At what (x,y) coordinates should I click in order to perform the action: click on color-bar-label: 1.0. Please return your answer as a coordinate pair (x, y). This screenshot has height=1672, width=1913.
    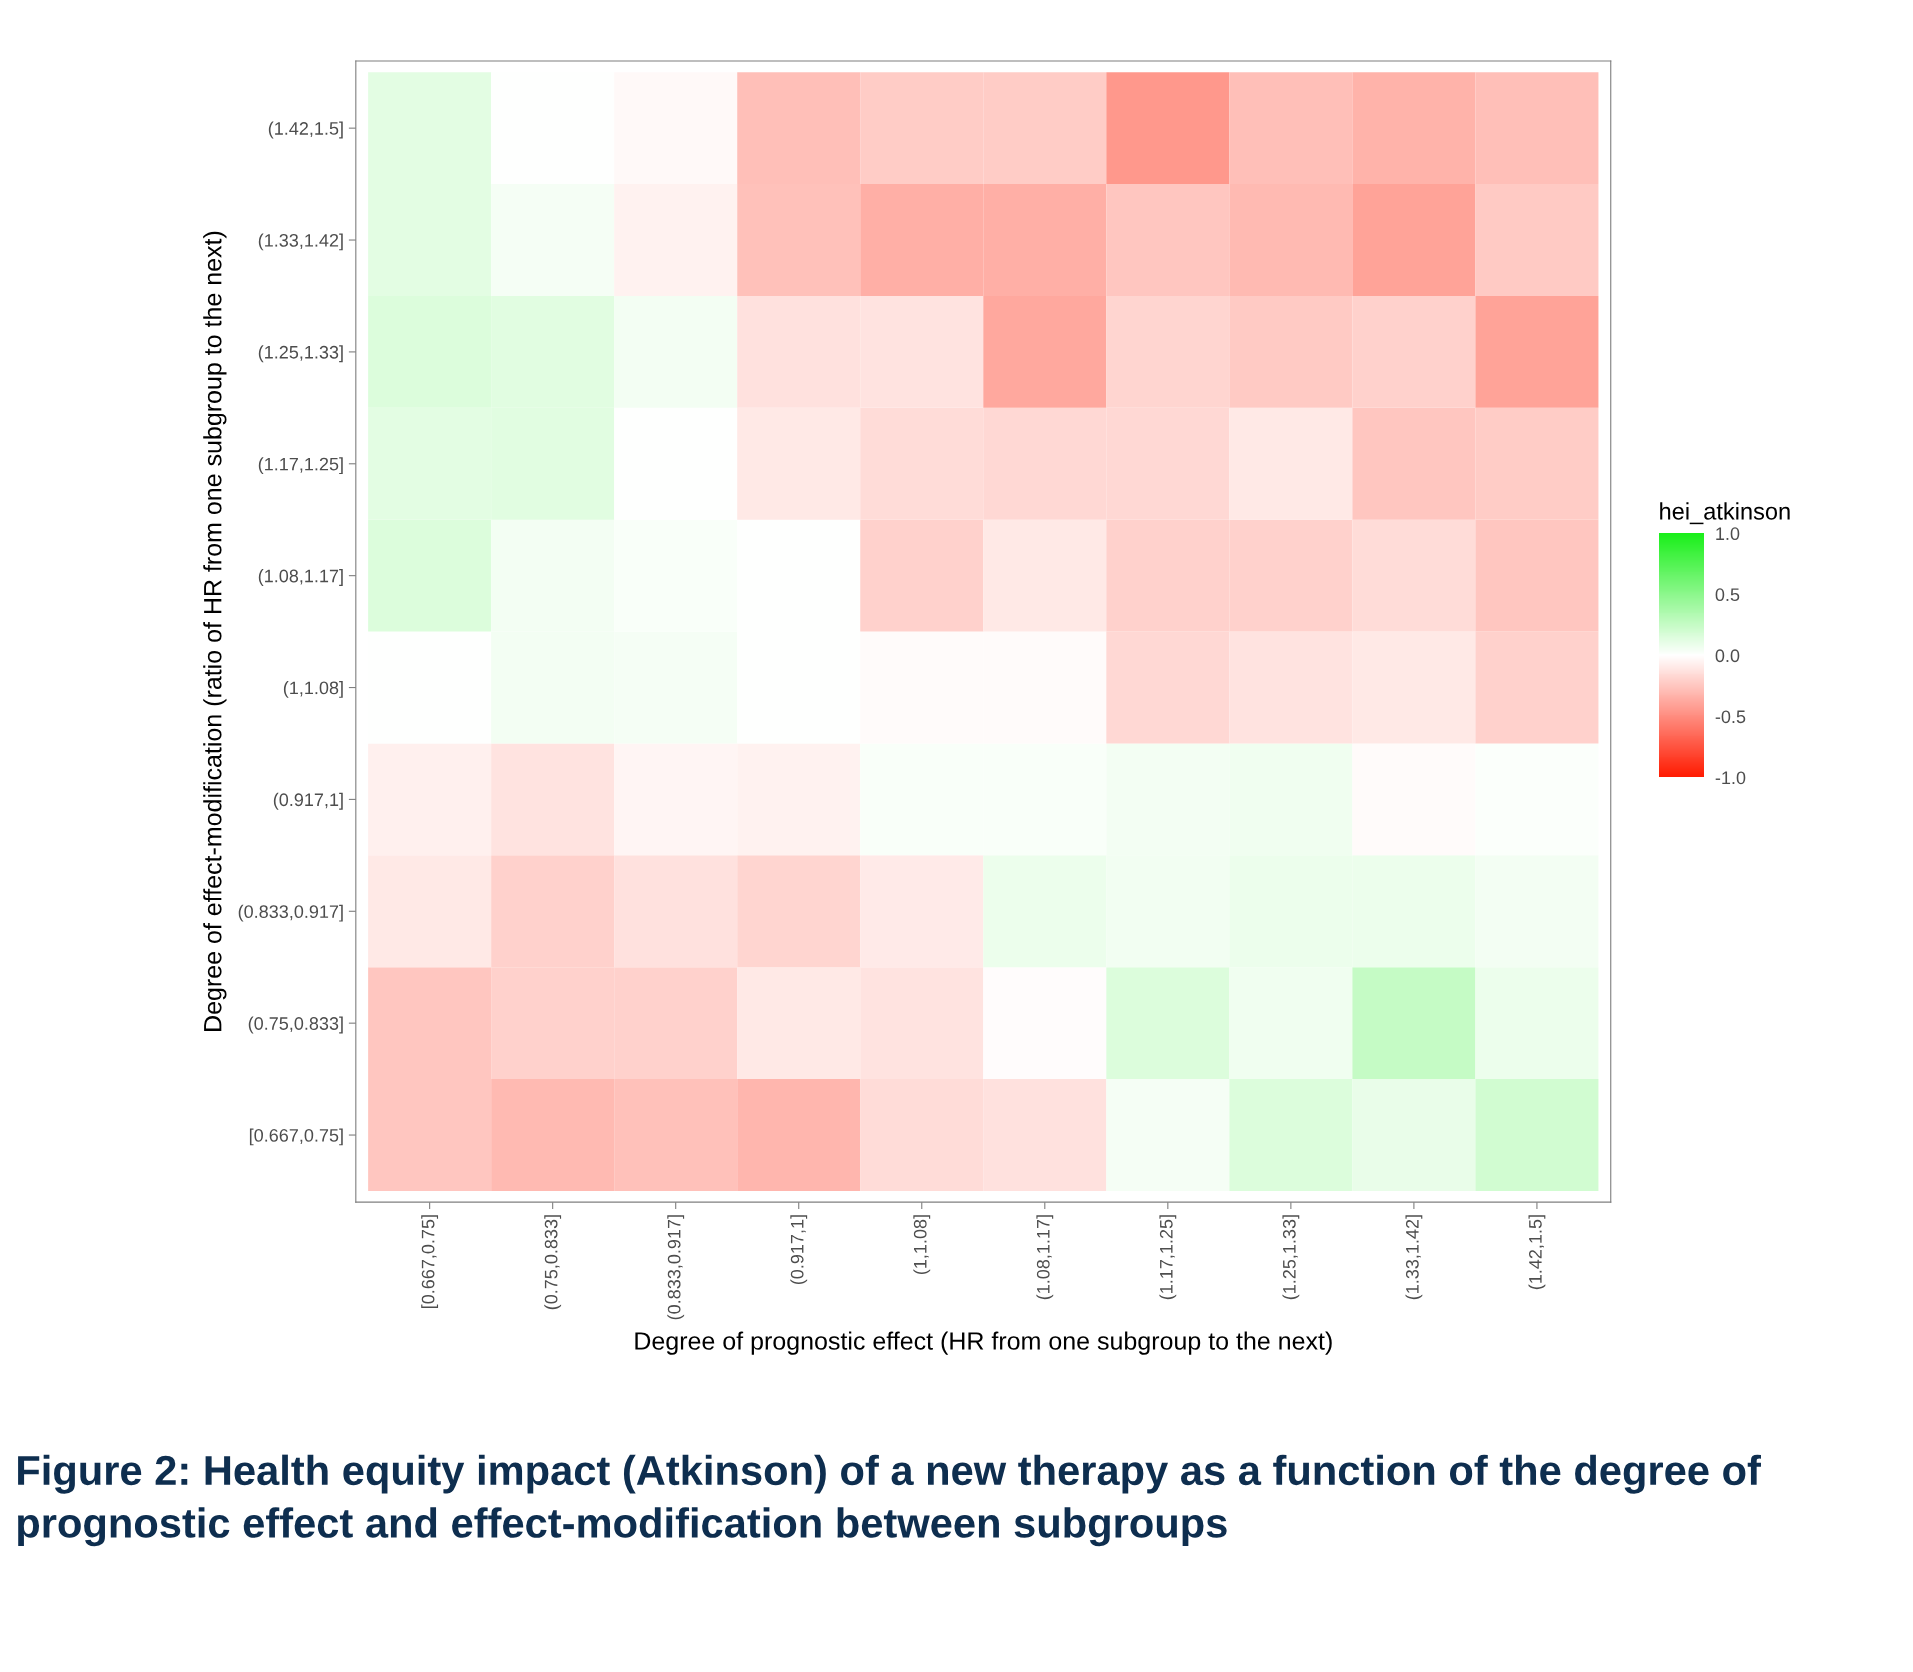
    Looking at the image, I should click on (1728, 534).